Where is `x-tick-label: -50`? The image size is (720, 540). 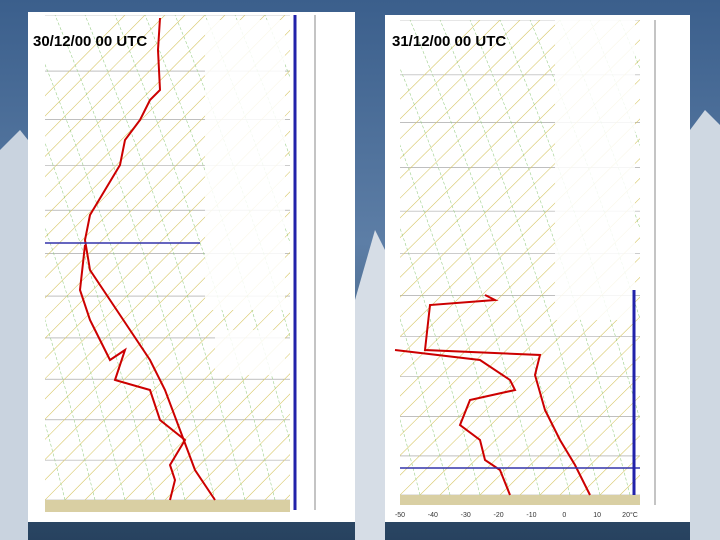 x-tick-label: -50 is located at coordinates (400, 515).